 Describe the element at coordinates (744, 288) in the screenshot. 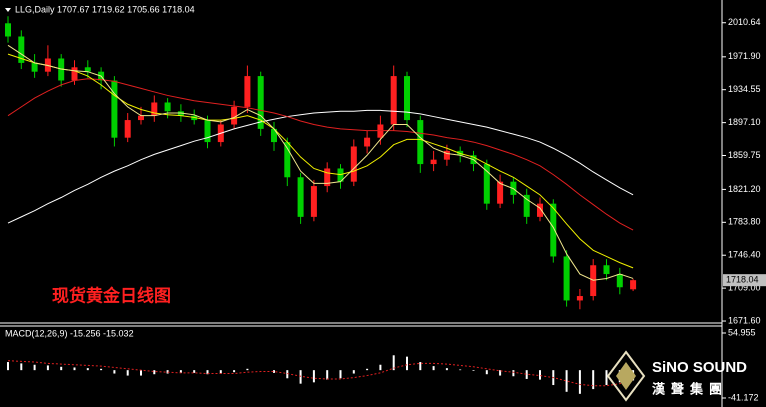

I see `y-tick-label: 1709.00` at that location.